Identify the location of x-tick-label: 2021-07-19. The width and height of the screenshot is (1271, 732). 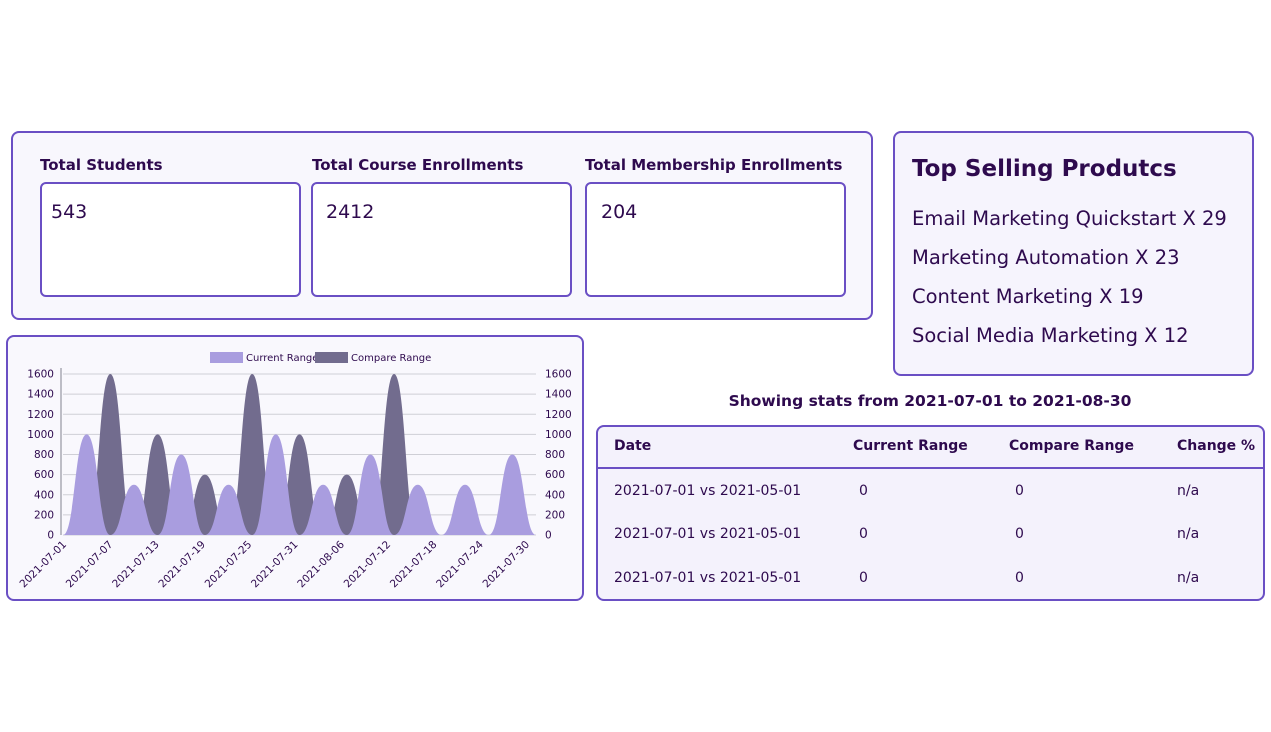
(182, 565).